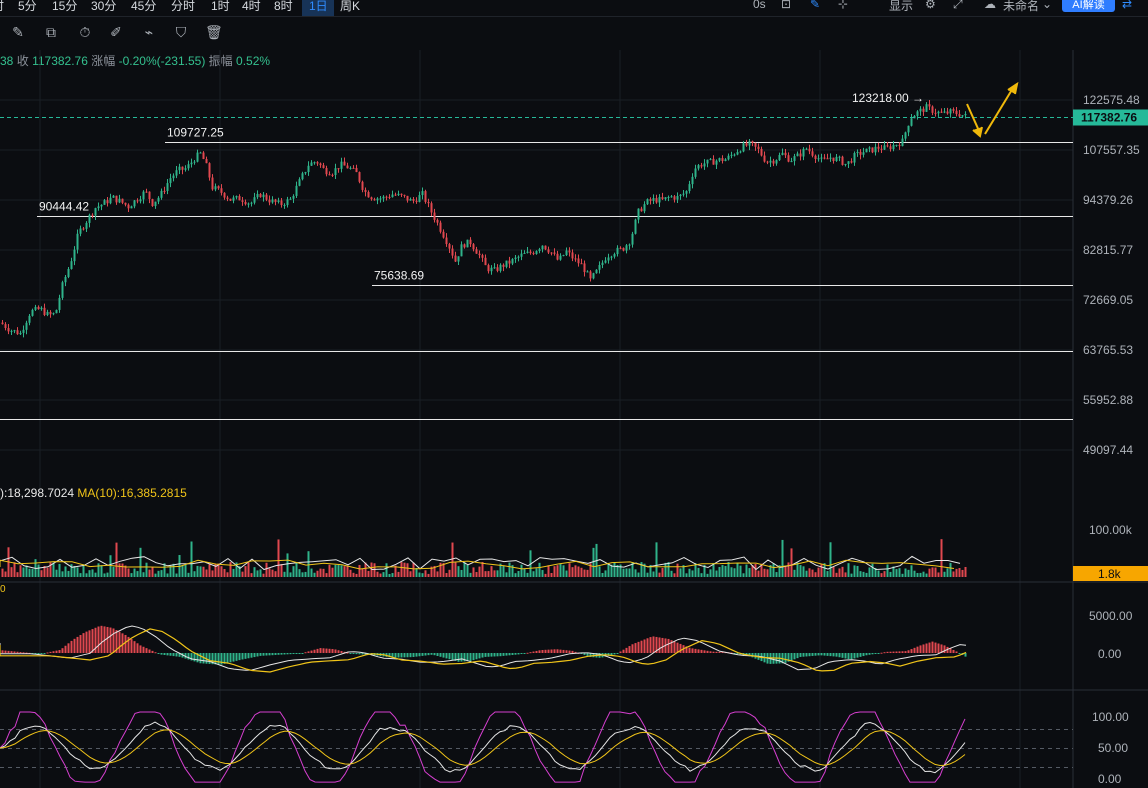 This screenshot has width=1148, height=788. What do you see at coordinates (318, 6) in the screenshot?
I see `timeframe-1d: 1日` at bounding box center [318, 6].